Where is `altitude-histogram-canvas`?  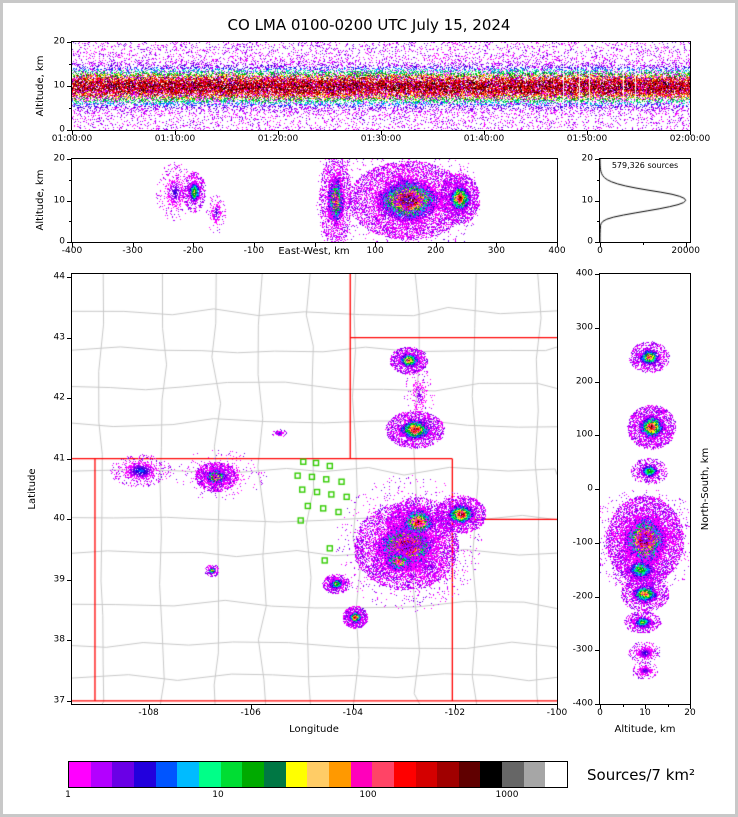 altitude-histogram-canvas is located at coordinates (645, 200).